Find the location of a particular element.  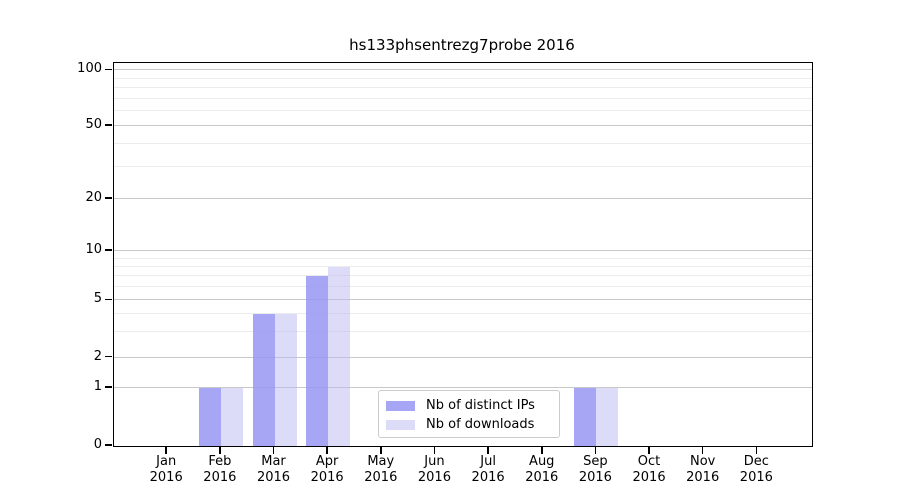

x-tick-label: Apr 2016 is located at coordinates (327, 470).